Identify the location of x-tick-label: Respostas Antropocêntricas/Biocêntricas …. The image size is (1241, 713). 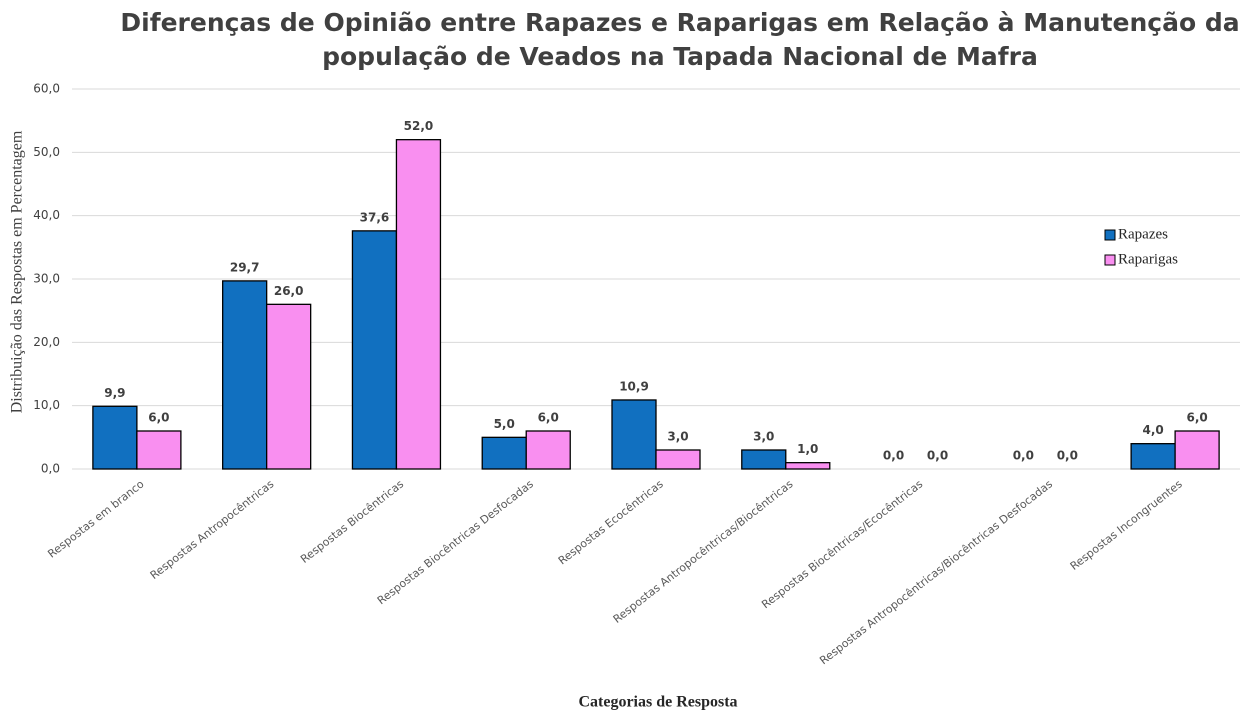
(936, 572).